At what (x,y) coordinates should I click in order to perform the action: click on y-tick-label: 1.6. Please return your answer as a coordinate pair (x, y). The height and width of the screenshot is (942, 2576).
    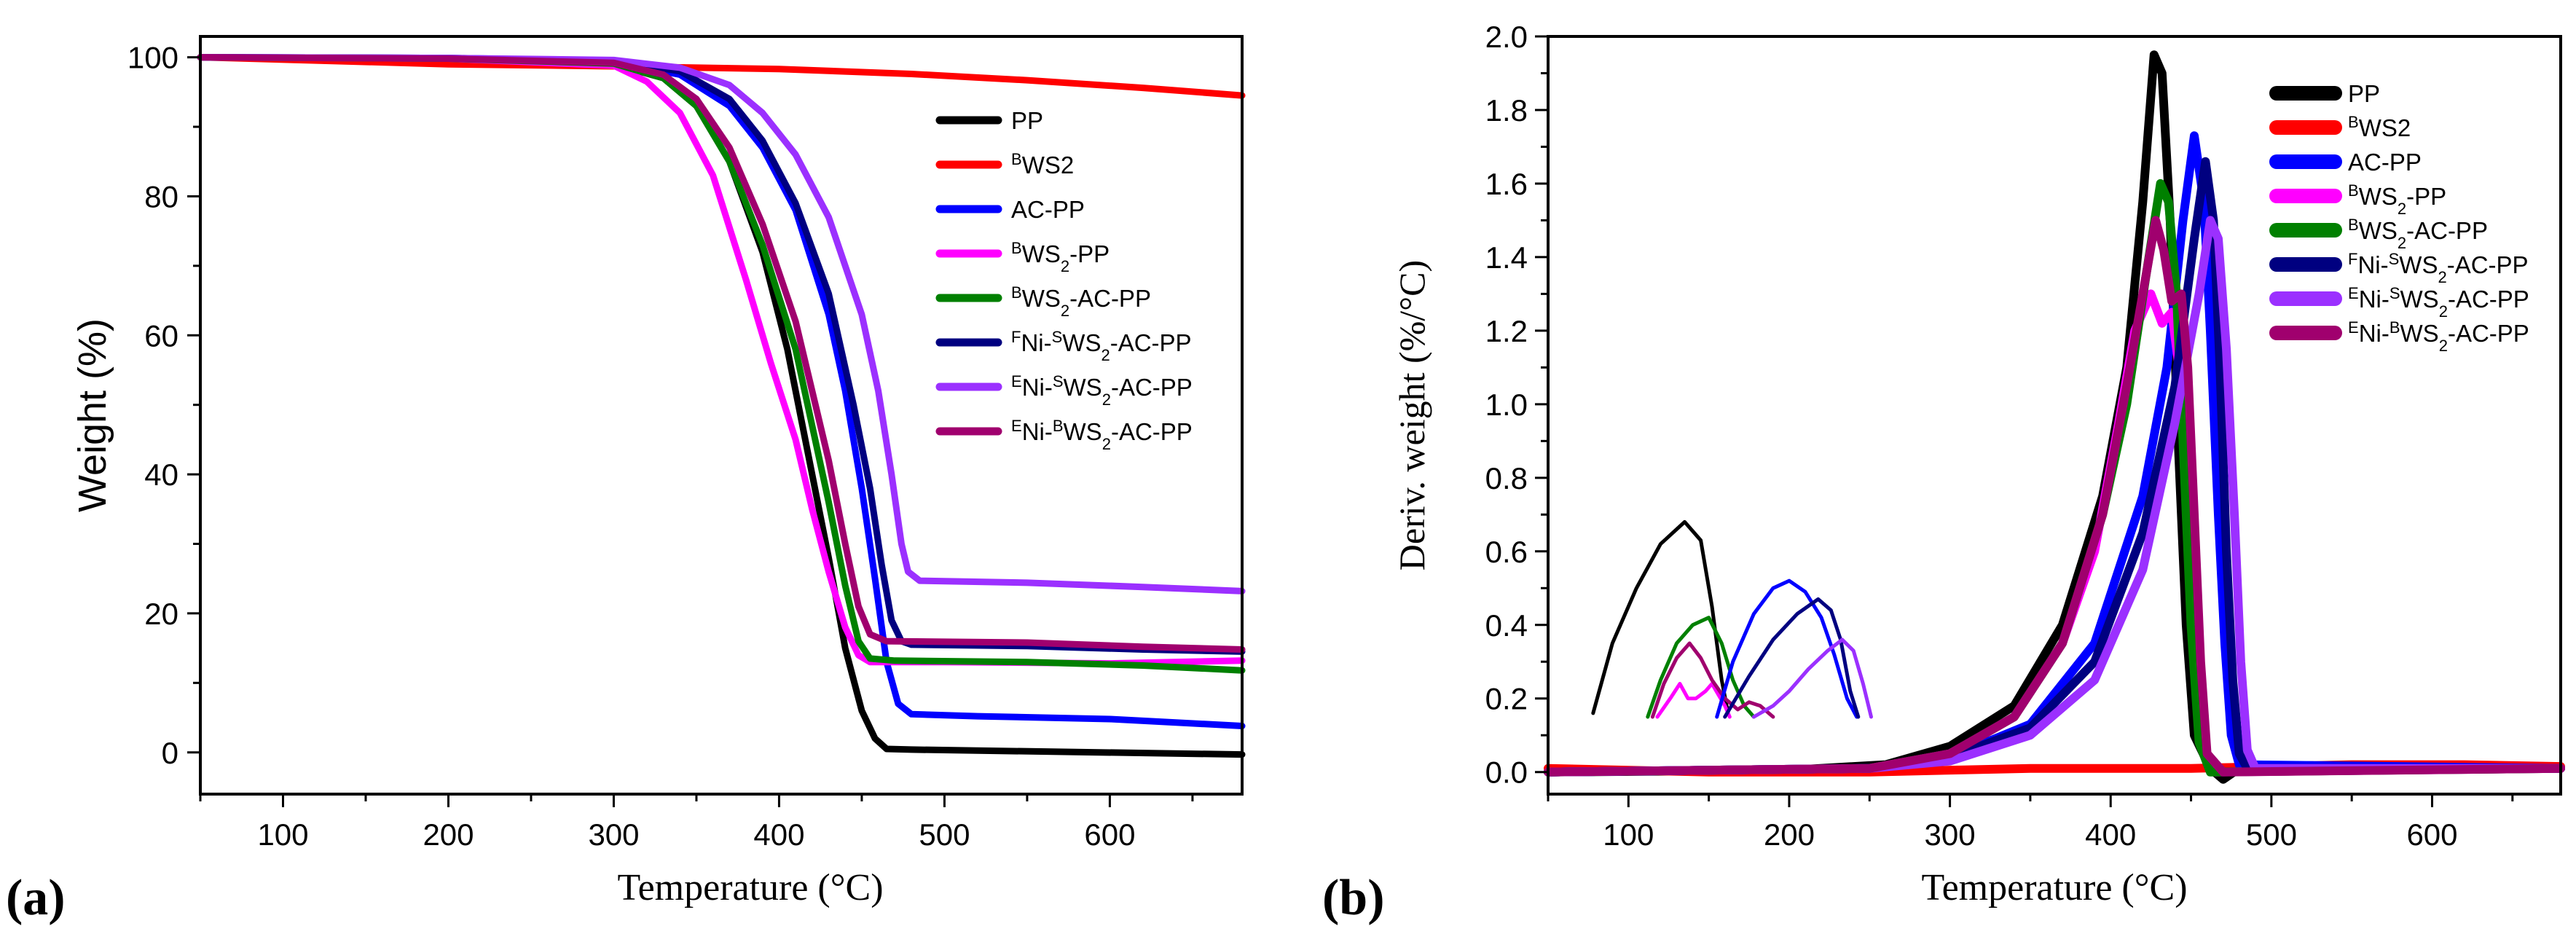
    Looking at the image, I should click on (1506, 184).